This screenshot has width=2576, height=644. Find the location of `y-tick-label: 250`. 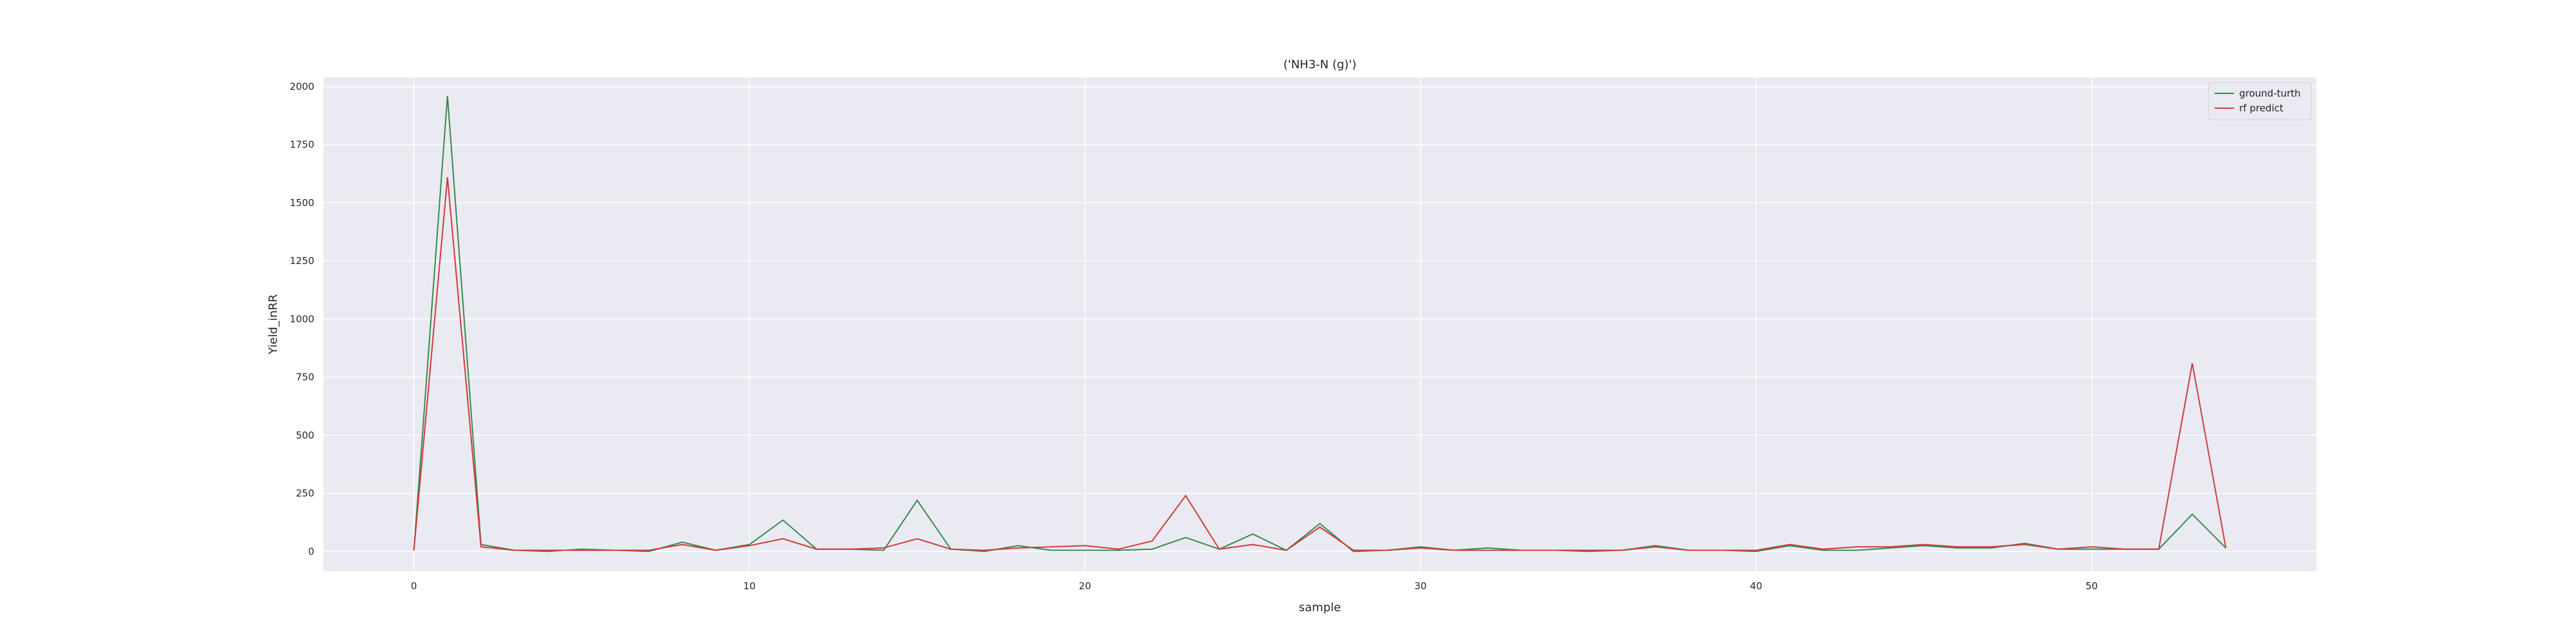

y-tick-label: 250 is located at coordinates (305, 494).